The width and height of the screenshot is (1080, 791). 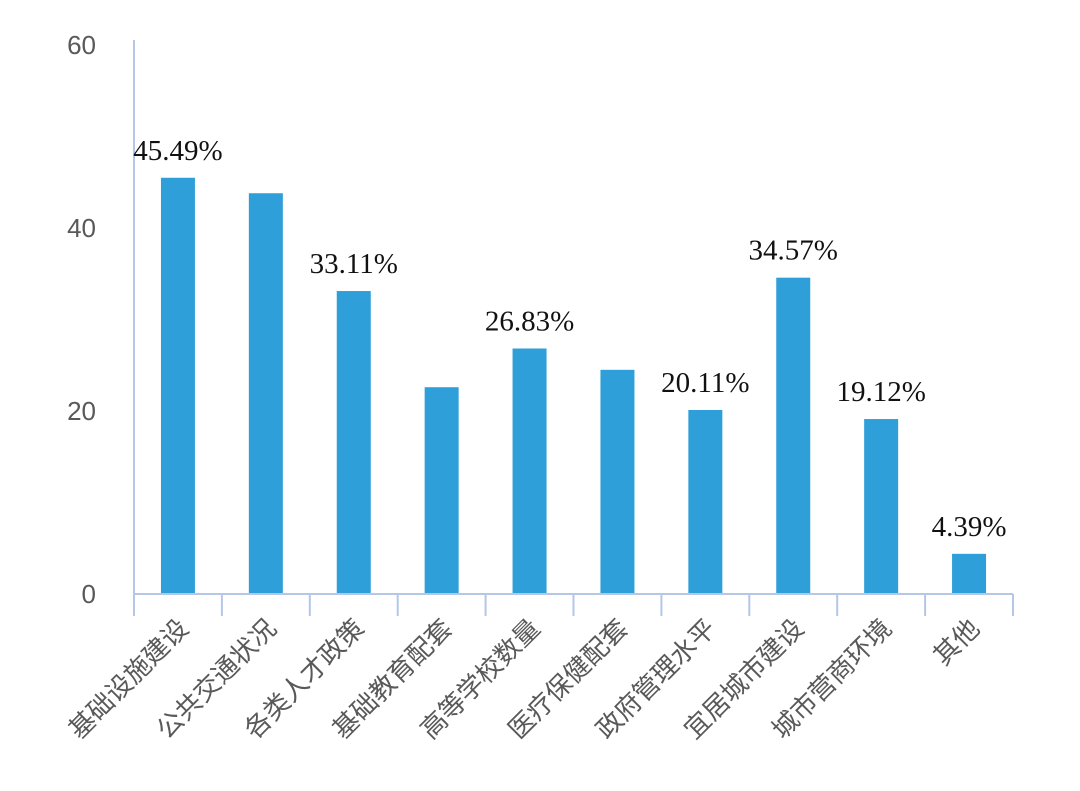 What do you see at coordinates (957, 643) in the screenshot?
I see `x-tick-label: 其他` at bounding box center [957, 643].